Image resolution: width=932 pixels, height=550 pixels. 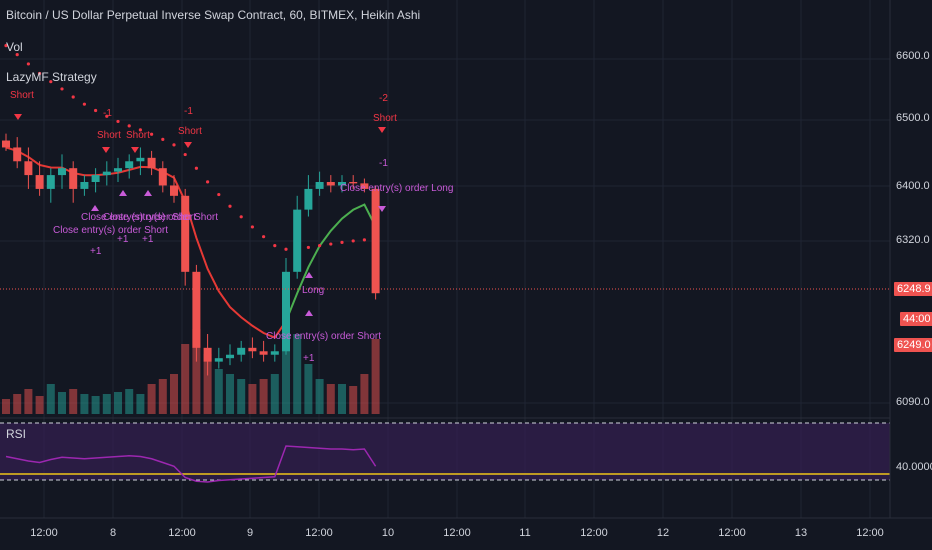 What do you see at coordinates (107, 113) in the screenshot?
I see `minus-one-label: -1` at bounding box center [107, 113].